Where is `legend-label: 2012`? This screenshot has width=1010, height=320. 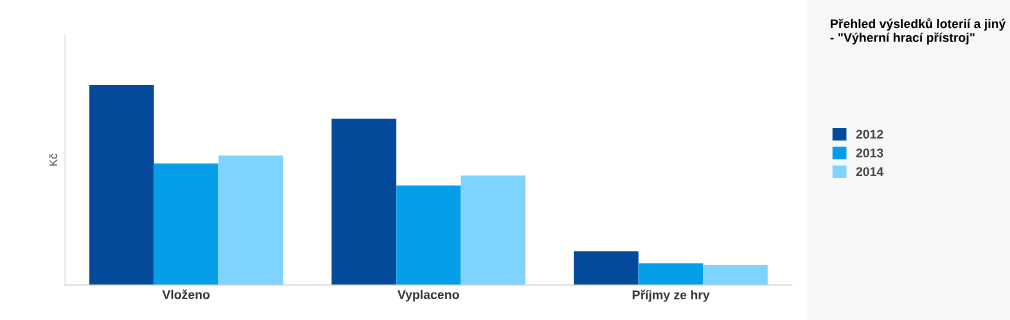 legend-label: 2012 is located at coordinates (870, 134).